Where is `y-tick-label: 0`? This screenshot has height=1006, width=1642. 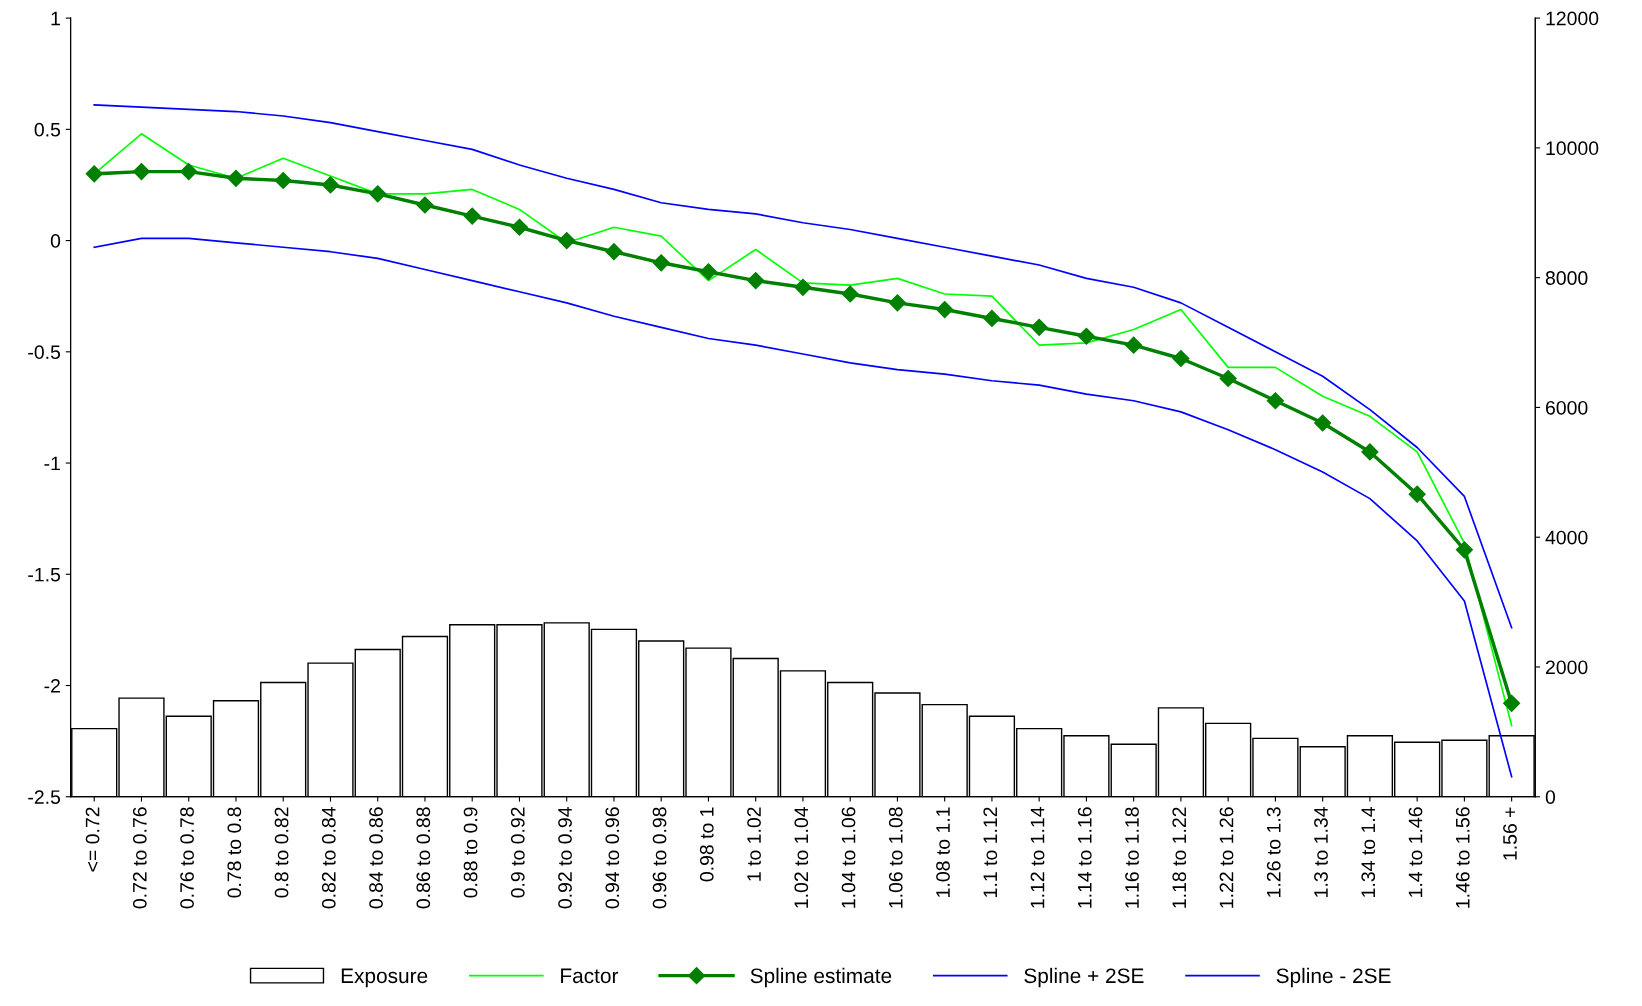
y-tick-label: 0 is located at coordinates (55, 241).